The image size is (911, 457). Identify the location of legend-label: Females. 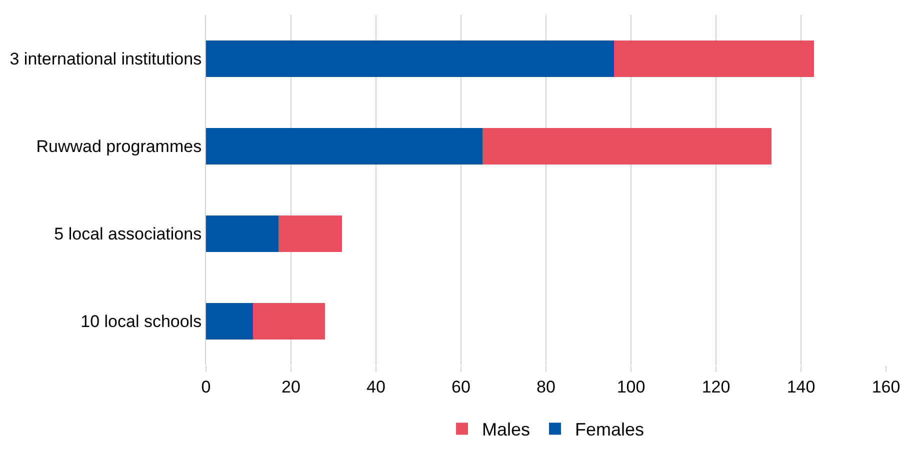
(609, 430).